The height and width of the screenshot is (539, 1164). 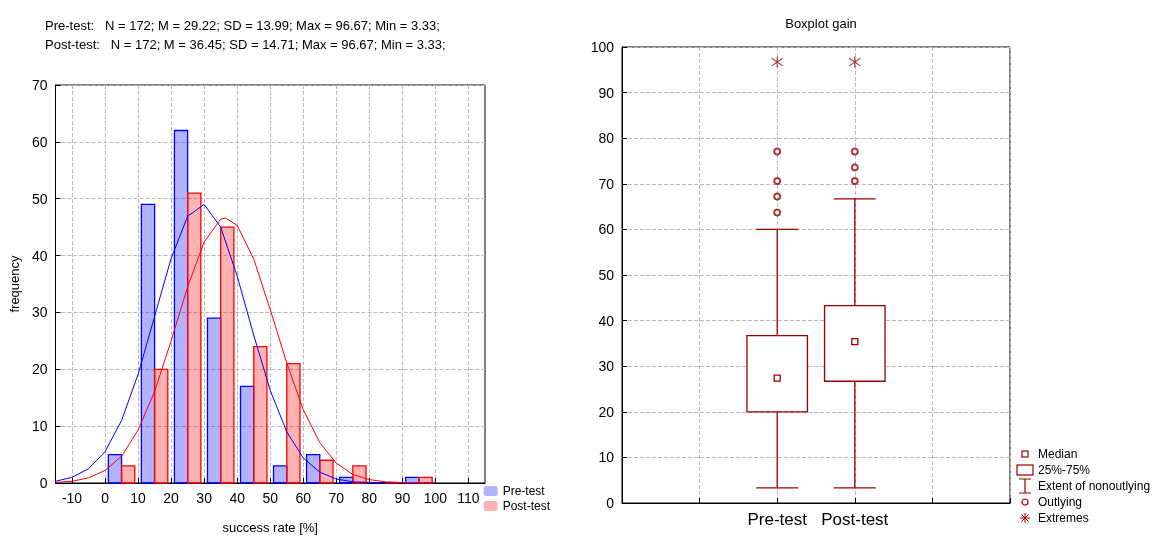 What do you see at coordinates (204, 498) in the screenshot?
I see `x-tick-label: 30` at bounding box center [204, 498].